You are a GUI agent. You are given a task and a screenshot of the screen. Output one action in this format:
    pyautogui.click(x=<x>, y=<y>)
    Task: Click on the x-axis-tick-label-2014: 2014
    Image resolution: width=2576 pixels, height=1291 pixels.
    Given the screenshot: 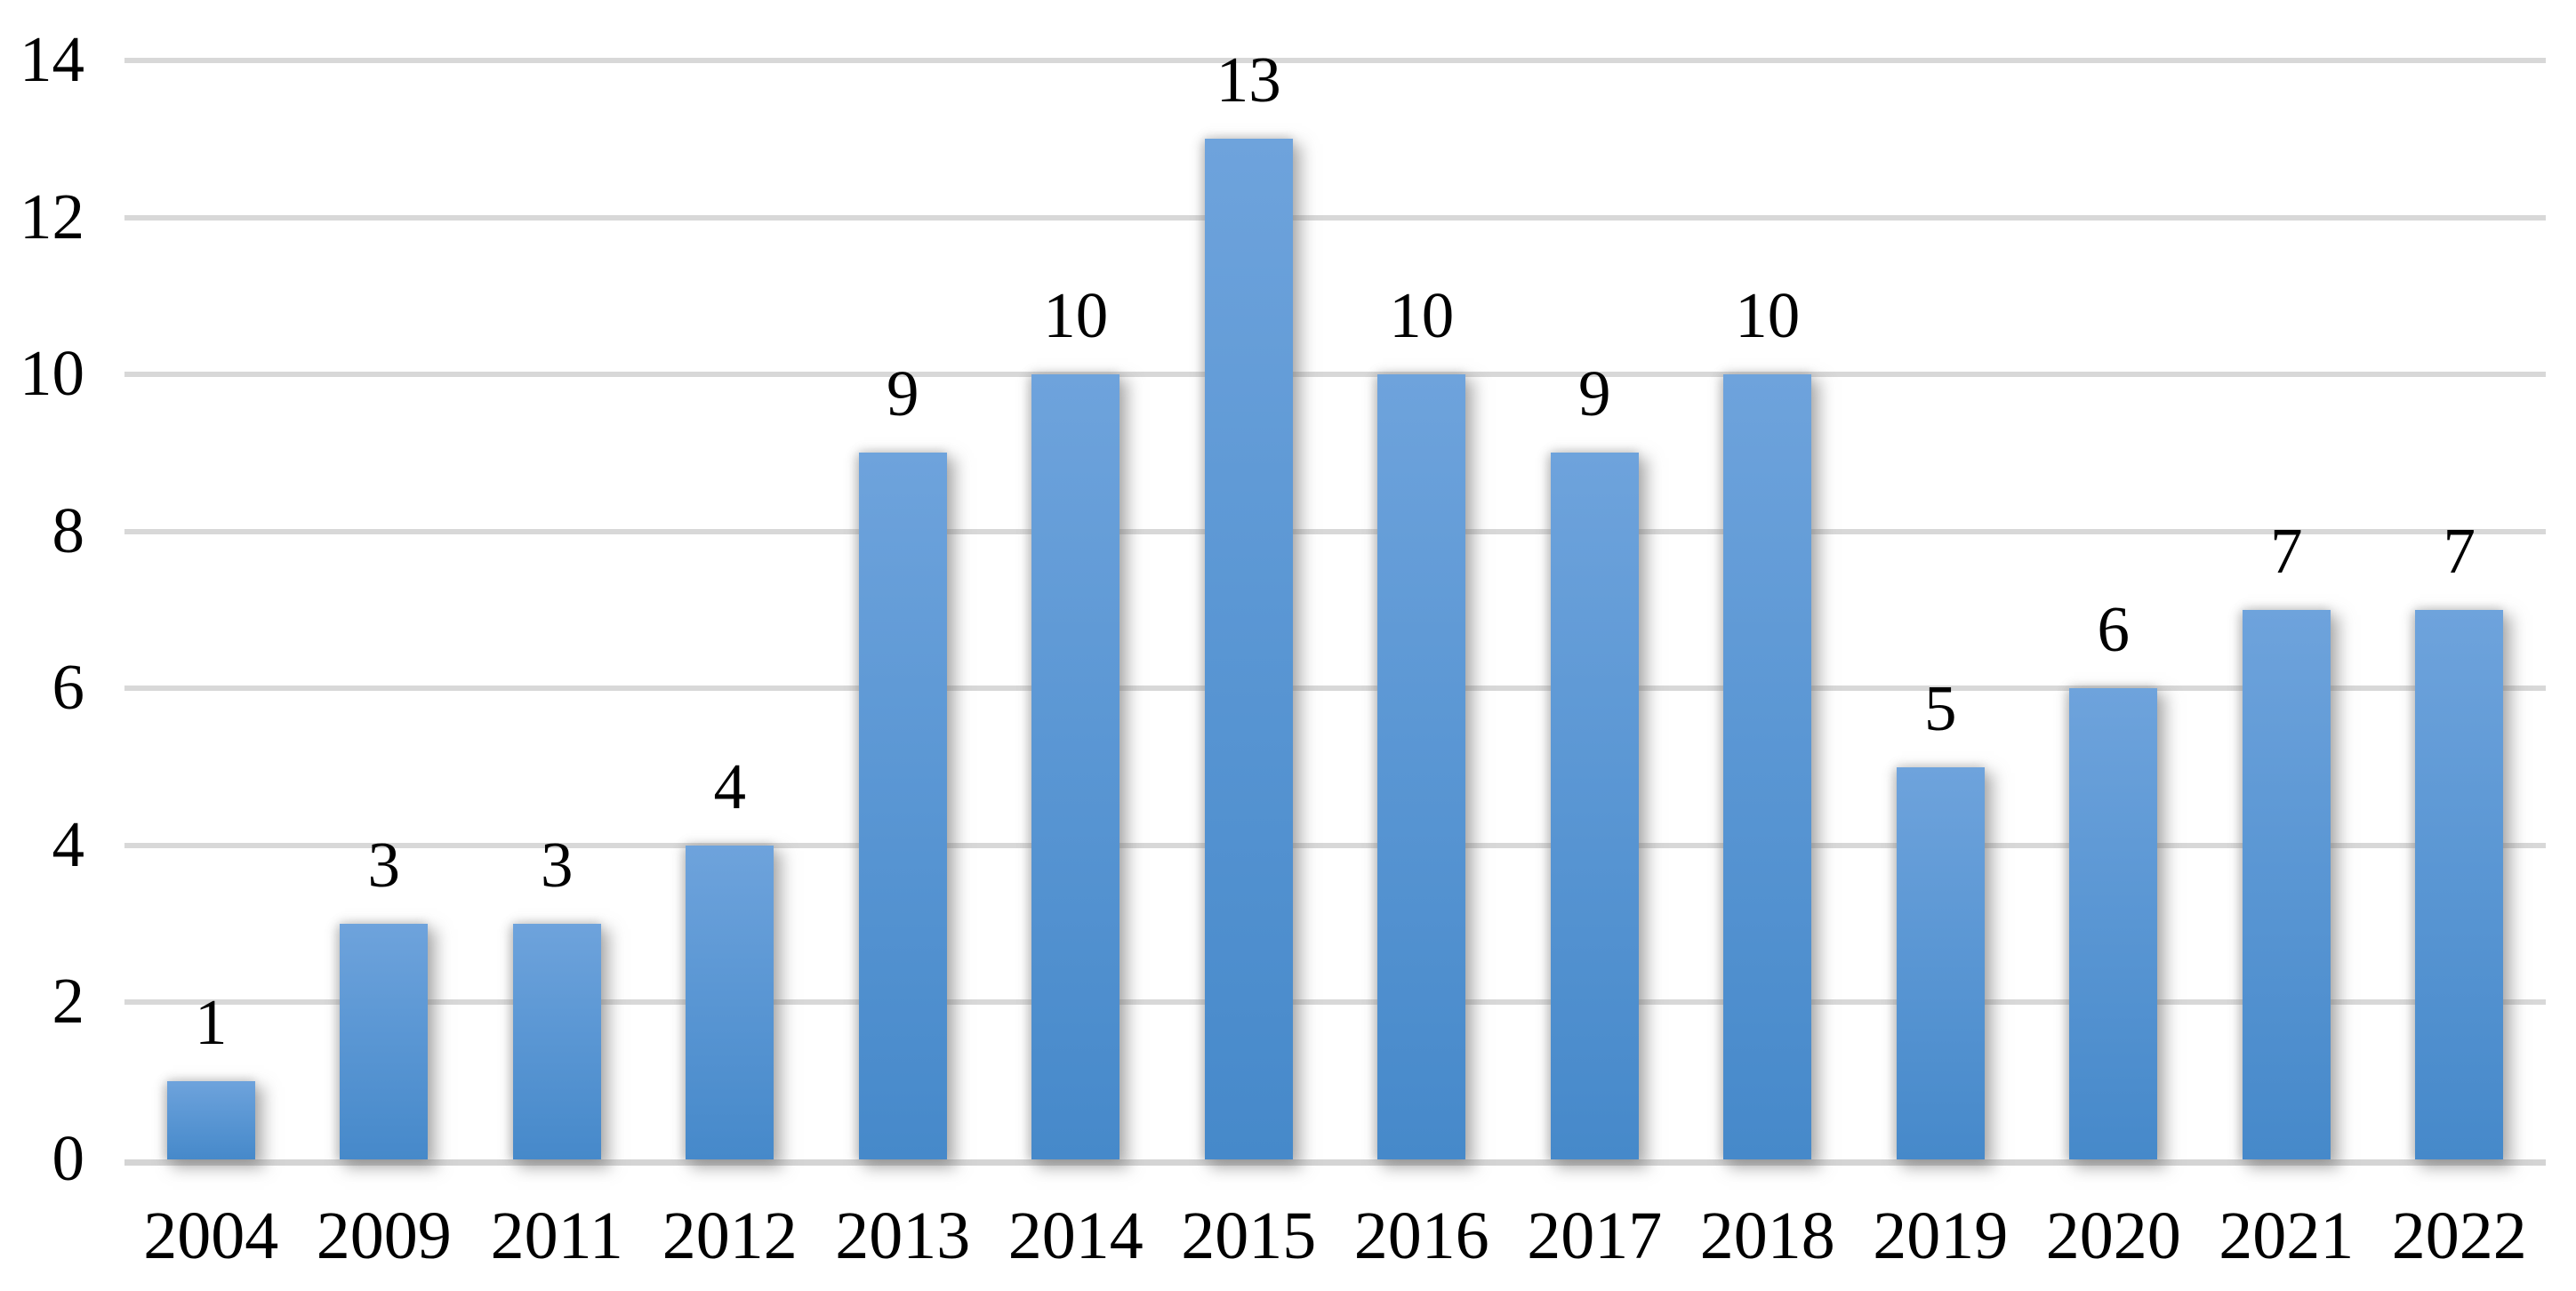 What is the action you would take?
    pyautogui.click(x=1075, y=1236)
    